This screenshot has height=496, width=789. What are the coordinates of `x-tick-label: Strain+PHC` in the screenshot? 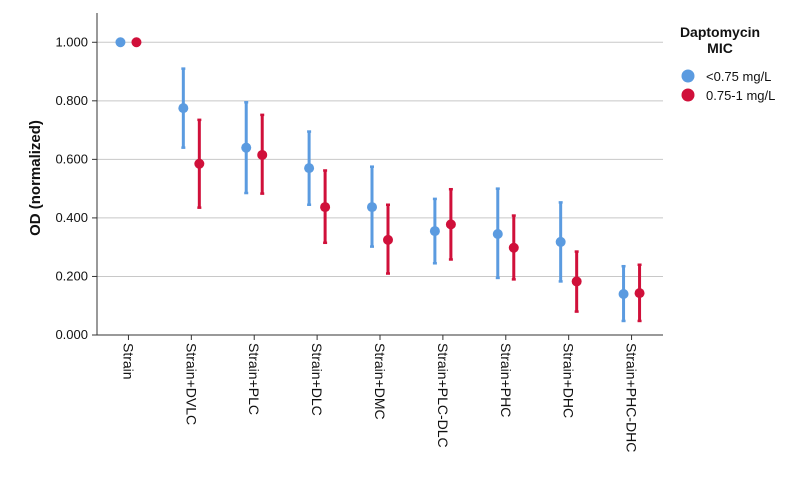 It's located at (506, 380).